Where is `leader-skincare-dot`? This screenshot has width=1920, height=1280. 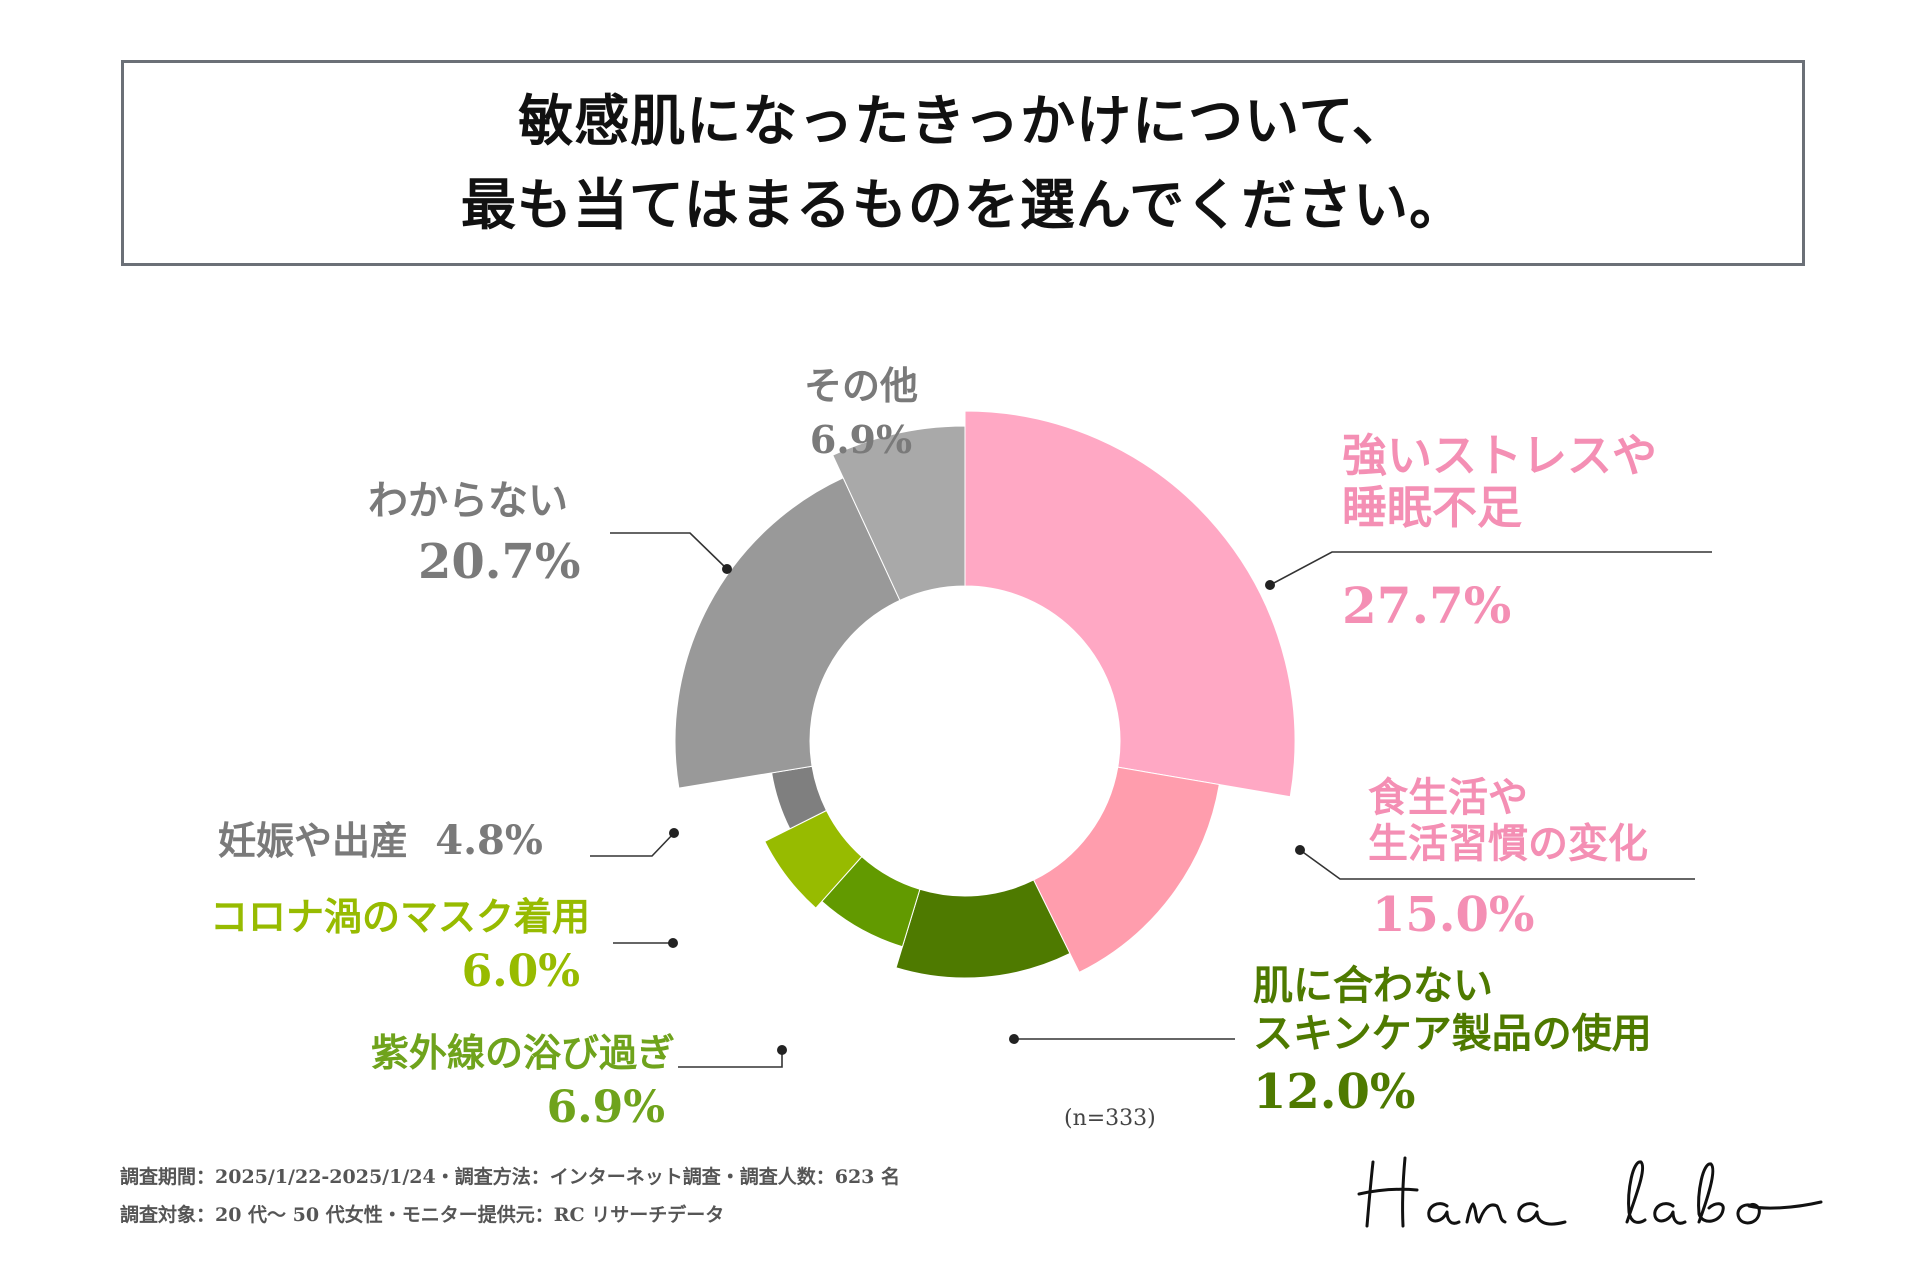 leader-skincare-dot is located at coordinates (1014, 1039).